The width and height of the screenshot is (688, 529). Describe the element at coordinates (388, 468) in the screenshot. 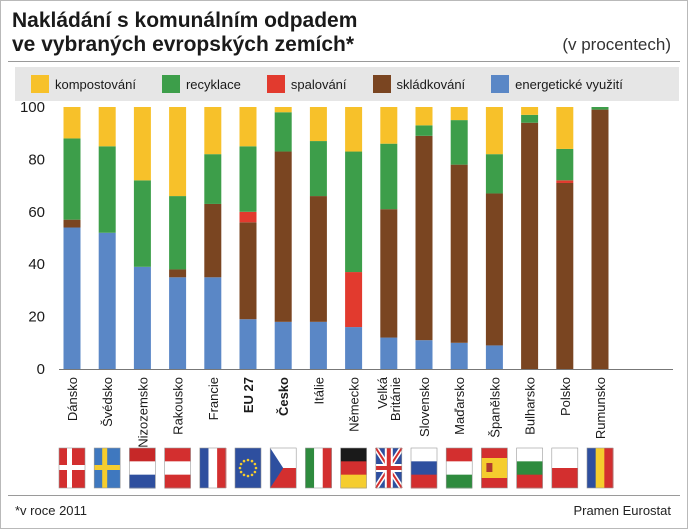

I see `gb-flag` at that location.